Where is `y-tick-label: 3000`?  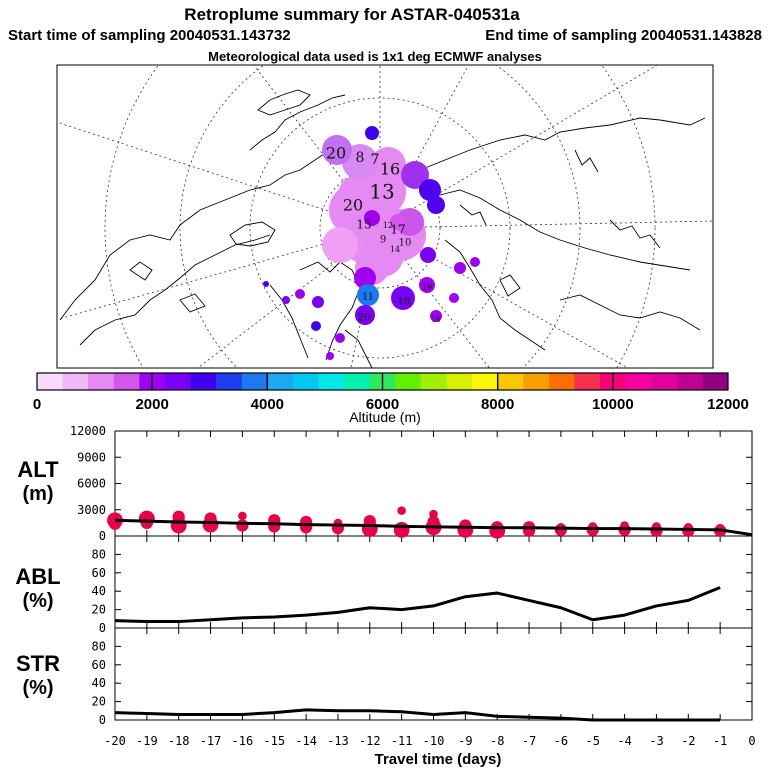
y-tick-label: 3000 is located at coordinates (91, 510).